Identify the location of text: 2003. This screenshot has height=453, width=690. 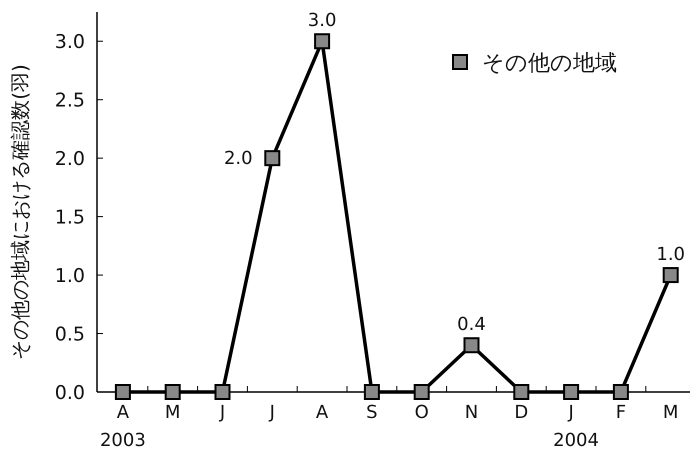
(123, 440).